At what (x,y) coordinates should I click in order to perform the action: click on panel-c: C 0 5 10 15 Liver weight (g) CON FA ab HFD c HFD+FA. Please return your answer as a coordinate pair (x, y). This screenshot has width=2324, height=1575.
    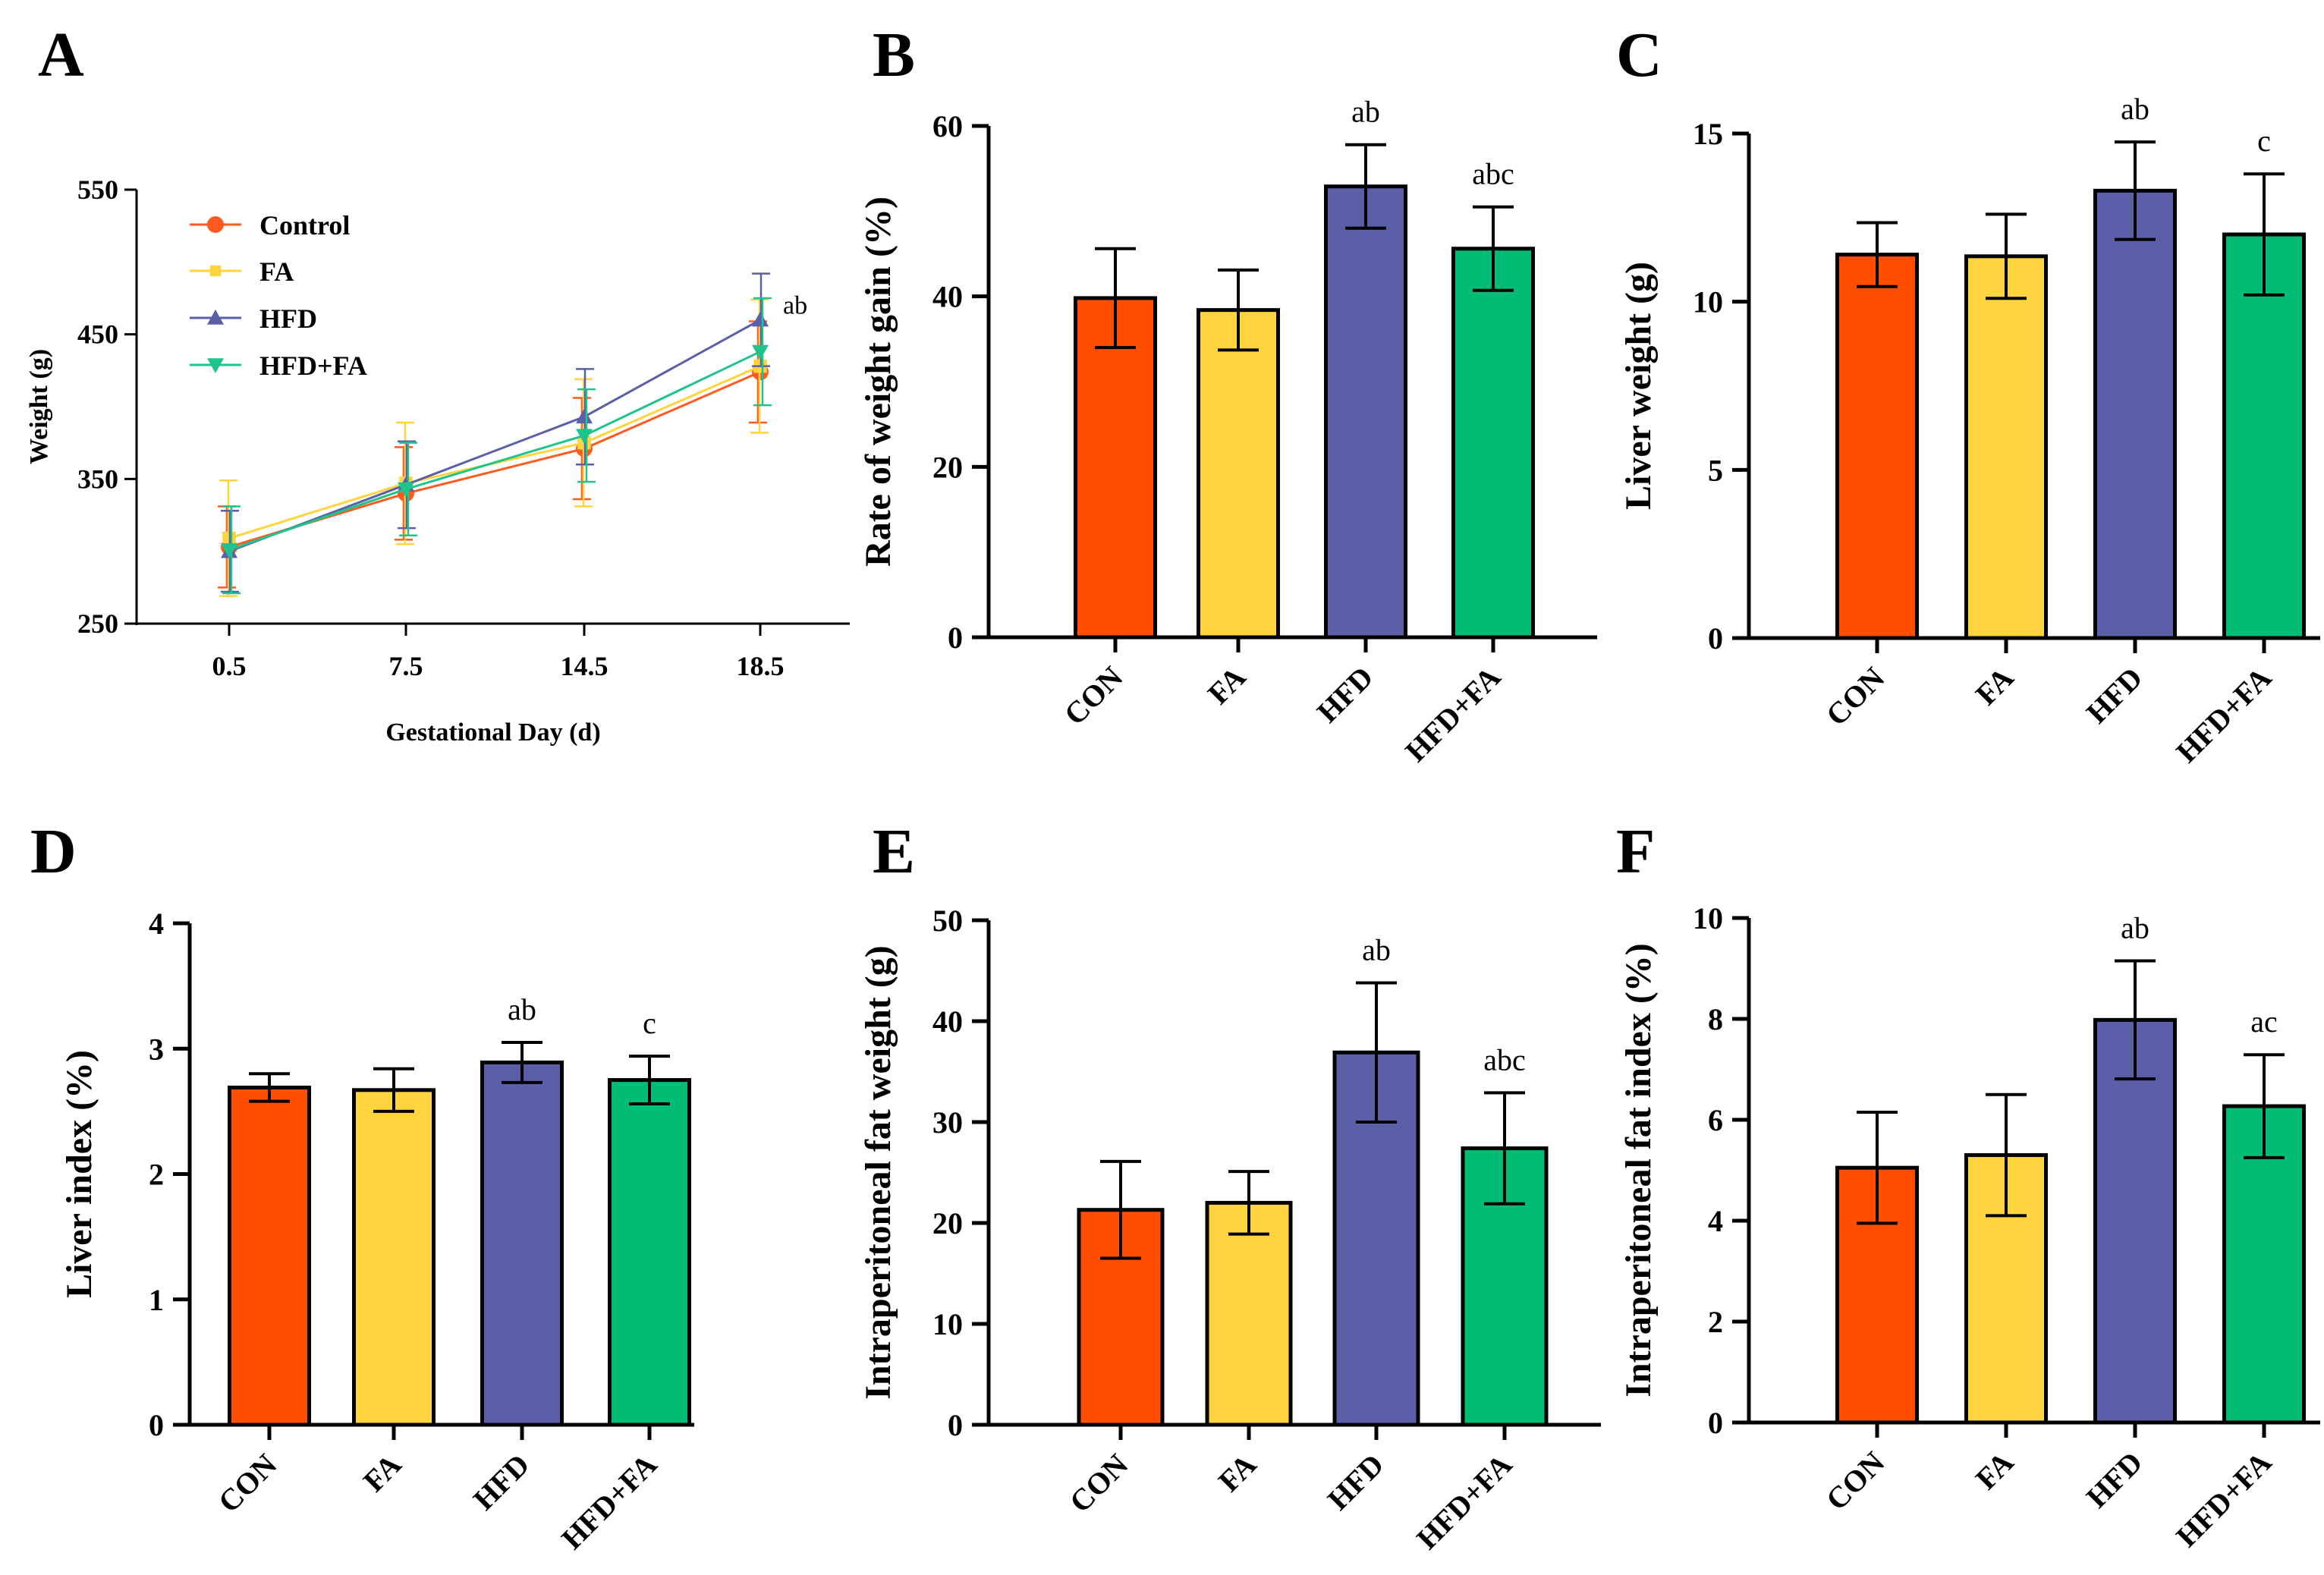
    Looking at the image, I should click on (1968, 394).